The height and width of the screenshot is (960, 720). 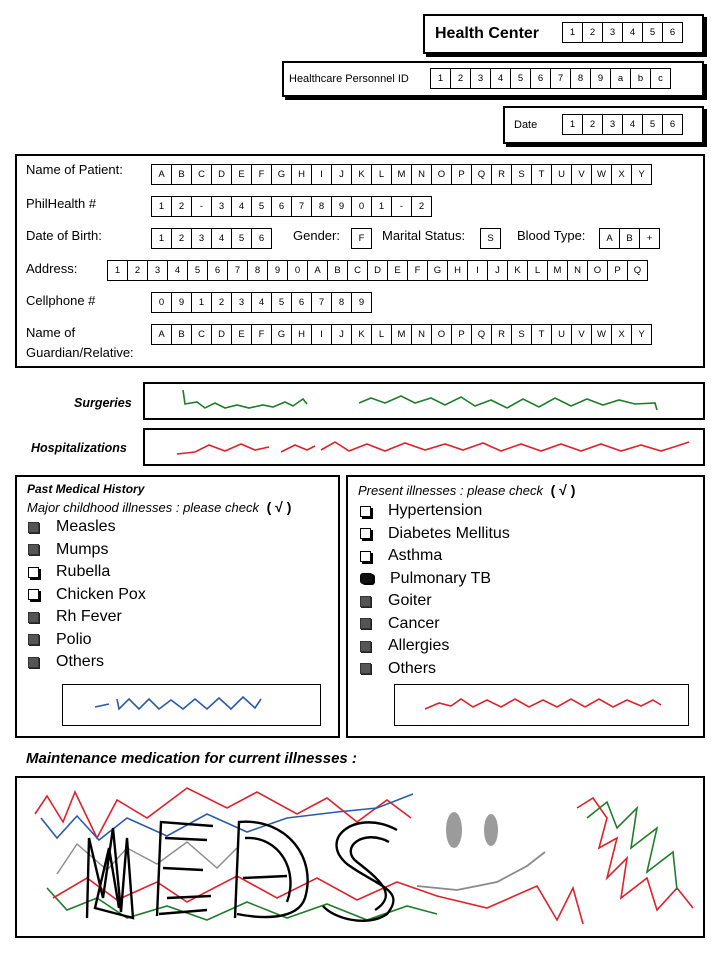 What do you see at coordinates (435, 646) in the screenshot?
I see `checklist-item: Allergies` at bounding box center [435, 646].